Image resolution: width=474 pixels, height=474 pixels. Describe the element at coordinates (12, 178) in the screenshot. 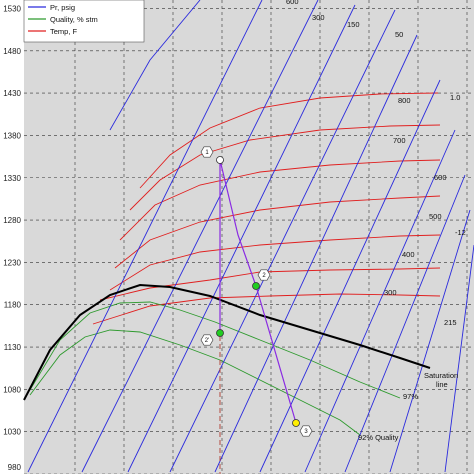

I see `y-tick-label: 1330` at that location.